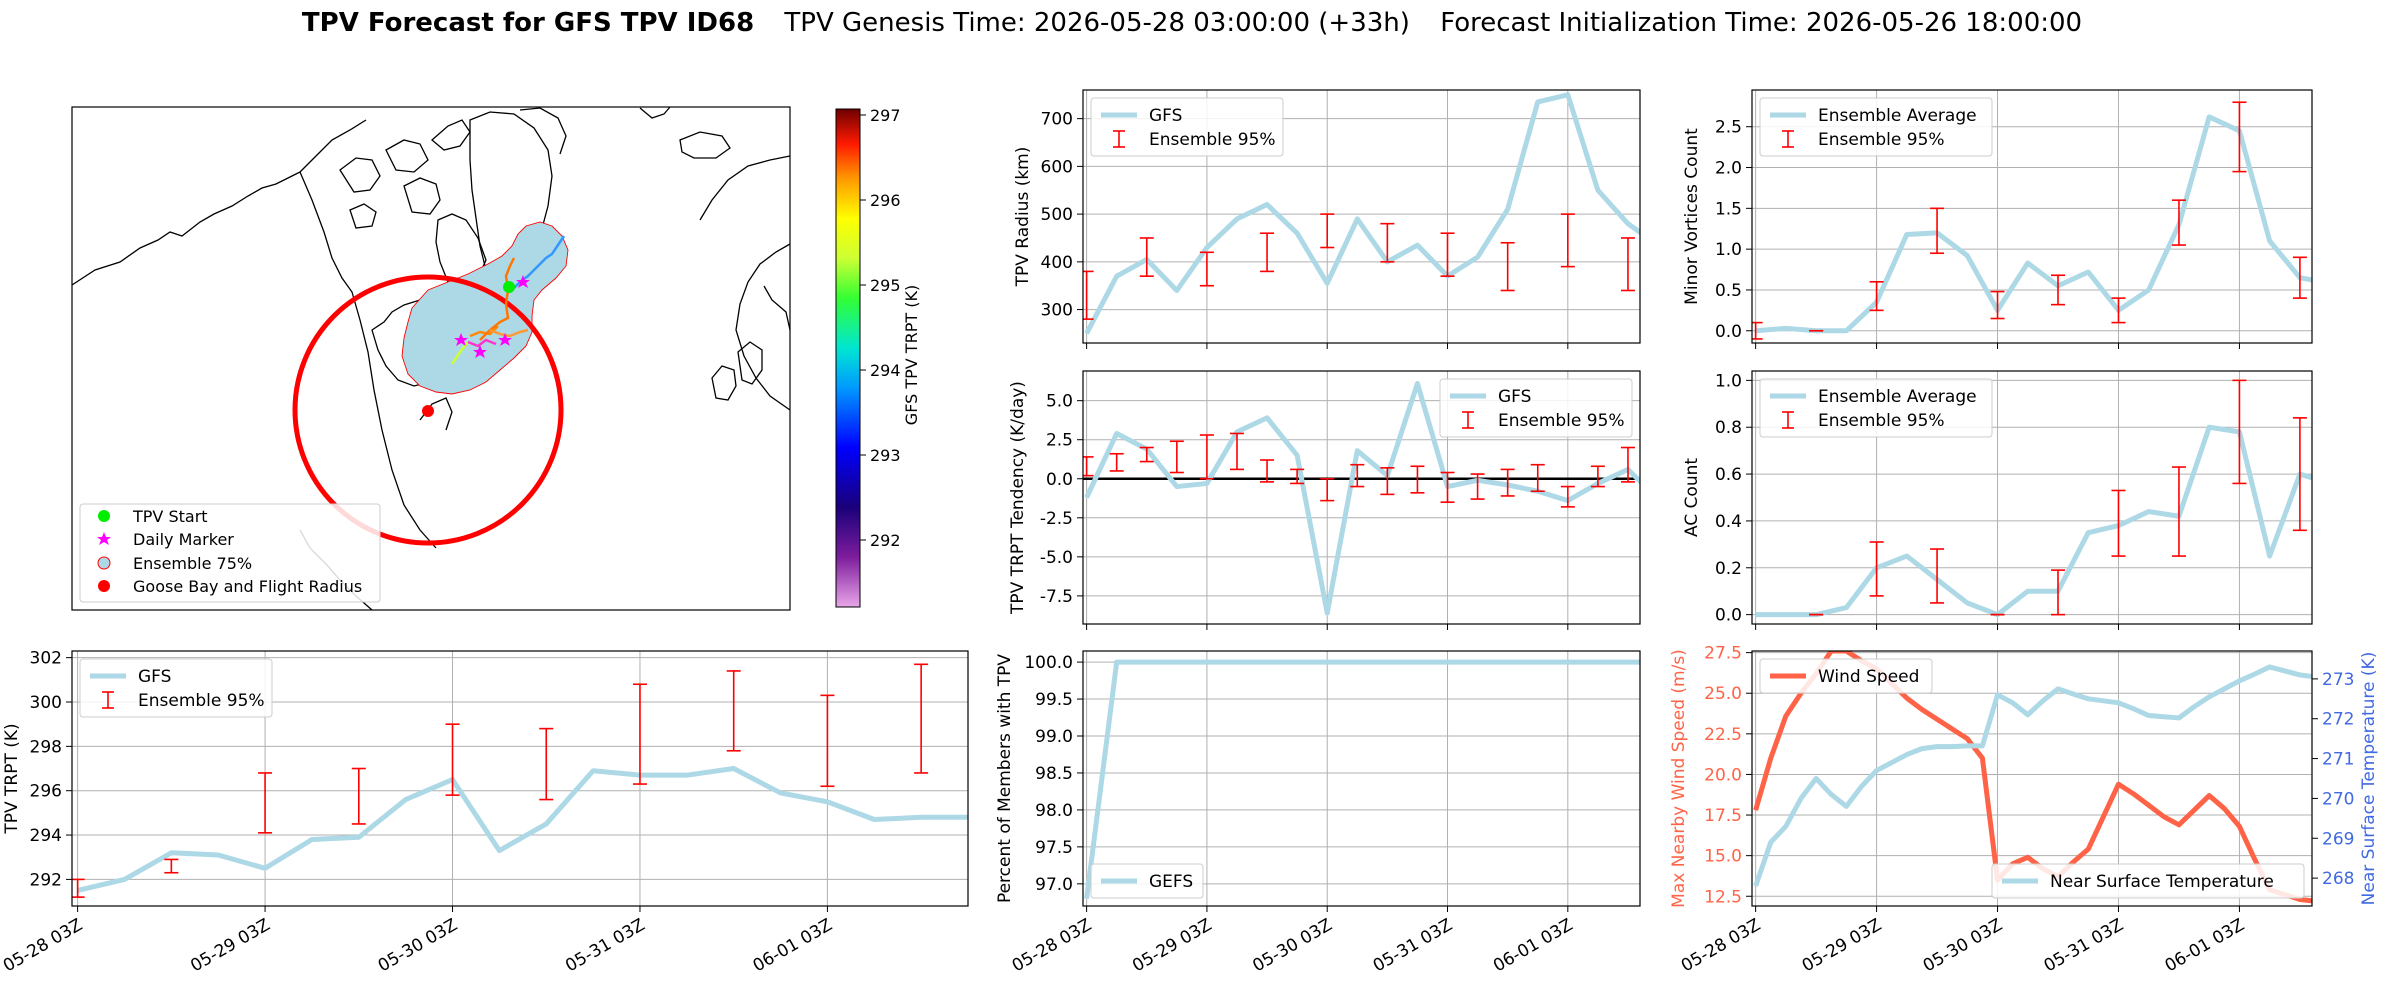 Image resolution: width=2384 pixels, height=982 pixels. I want to click on x-tick-label: 06-01 03Z, so click(793, 945).